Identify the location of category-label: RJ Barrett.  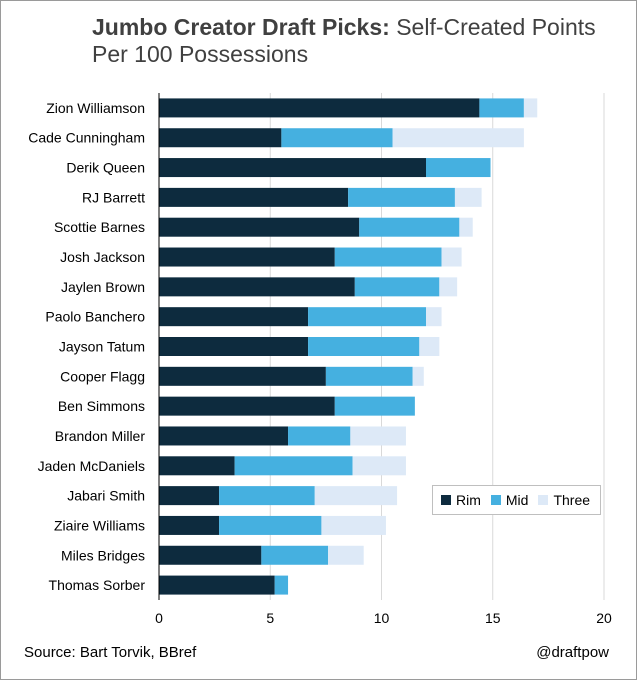
(113, 197).